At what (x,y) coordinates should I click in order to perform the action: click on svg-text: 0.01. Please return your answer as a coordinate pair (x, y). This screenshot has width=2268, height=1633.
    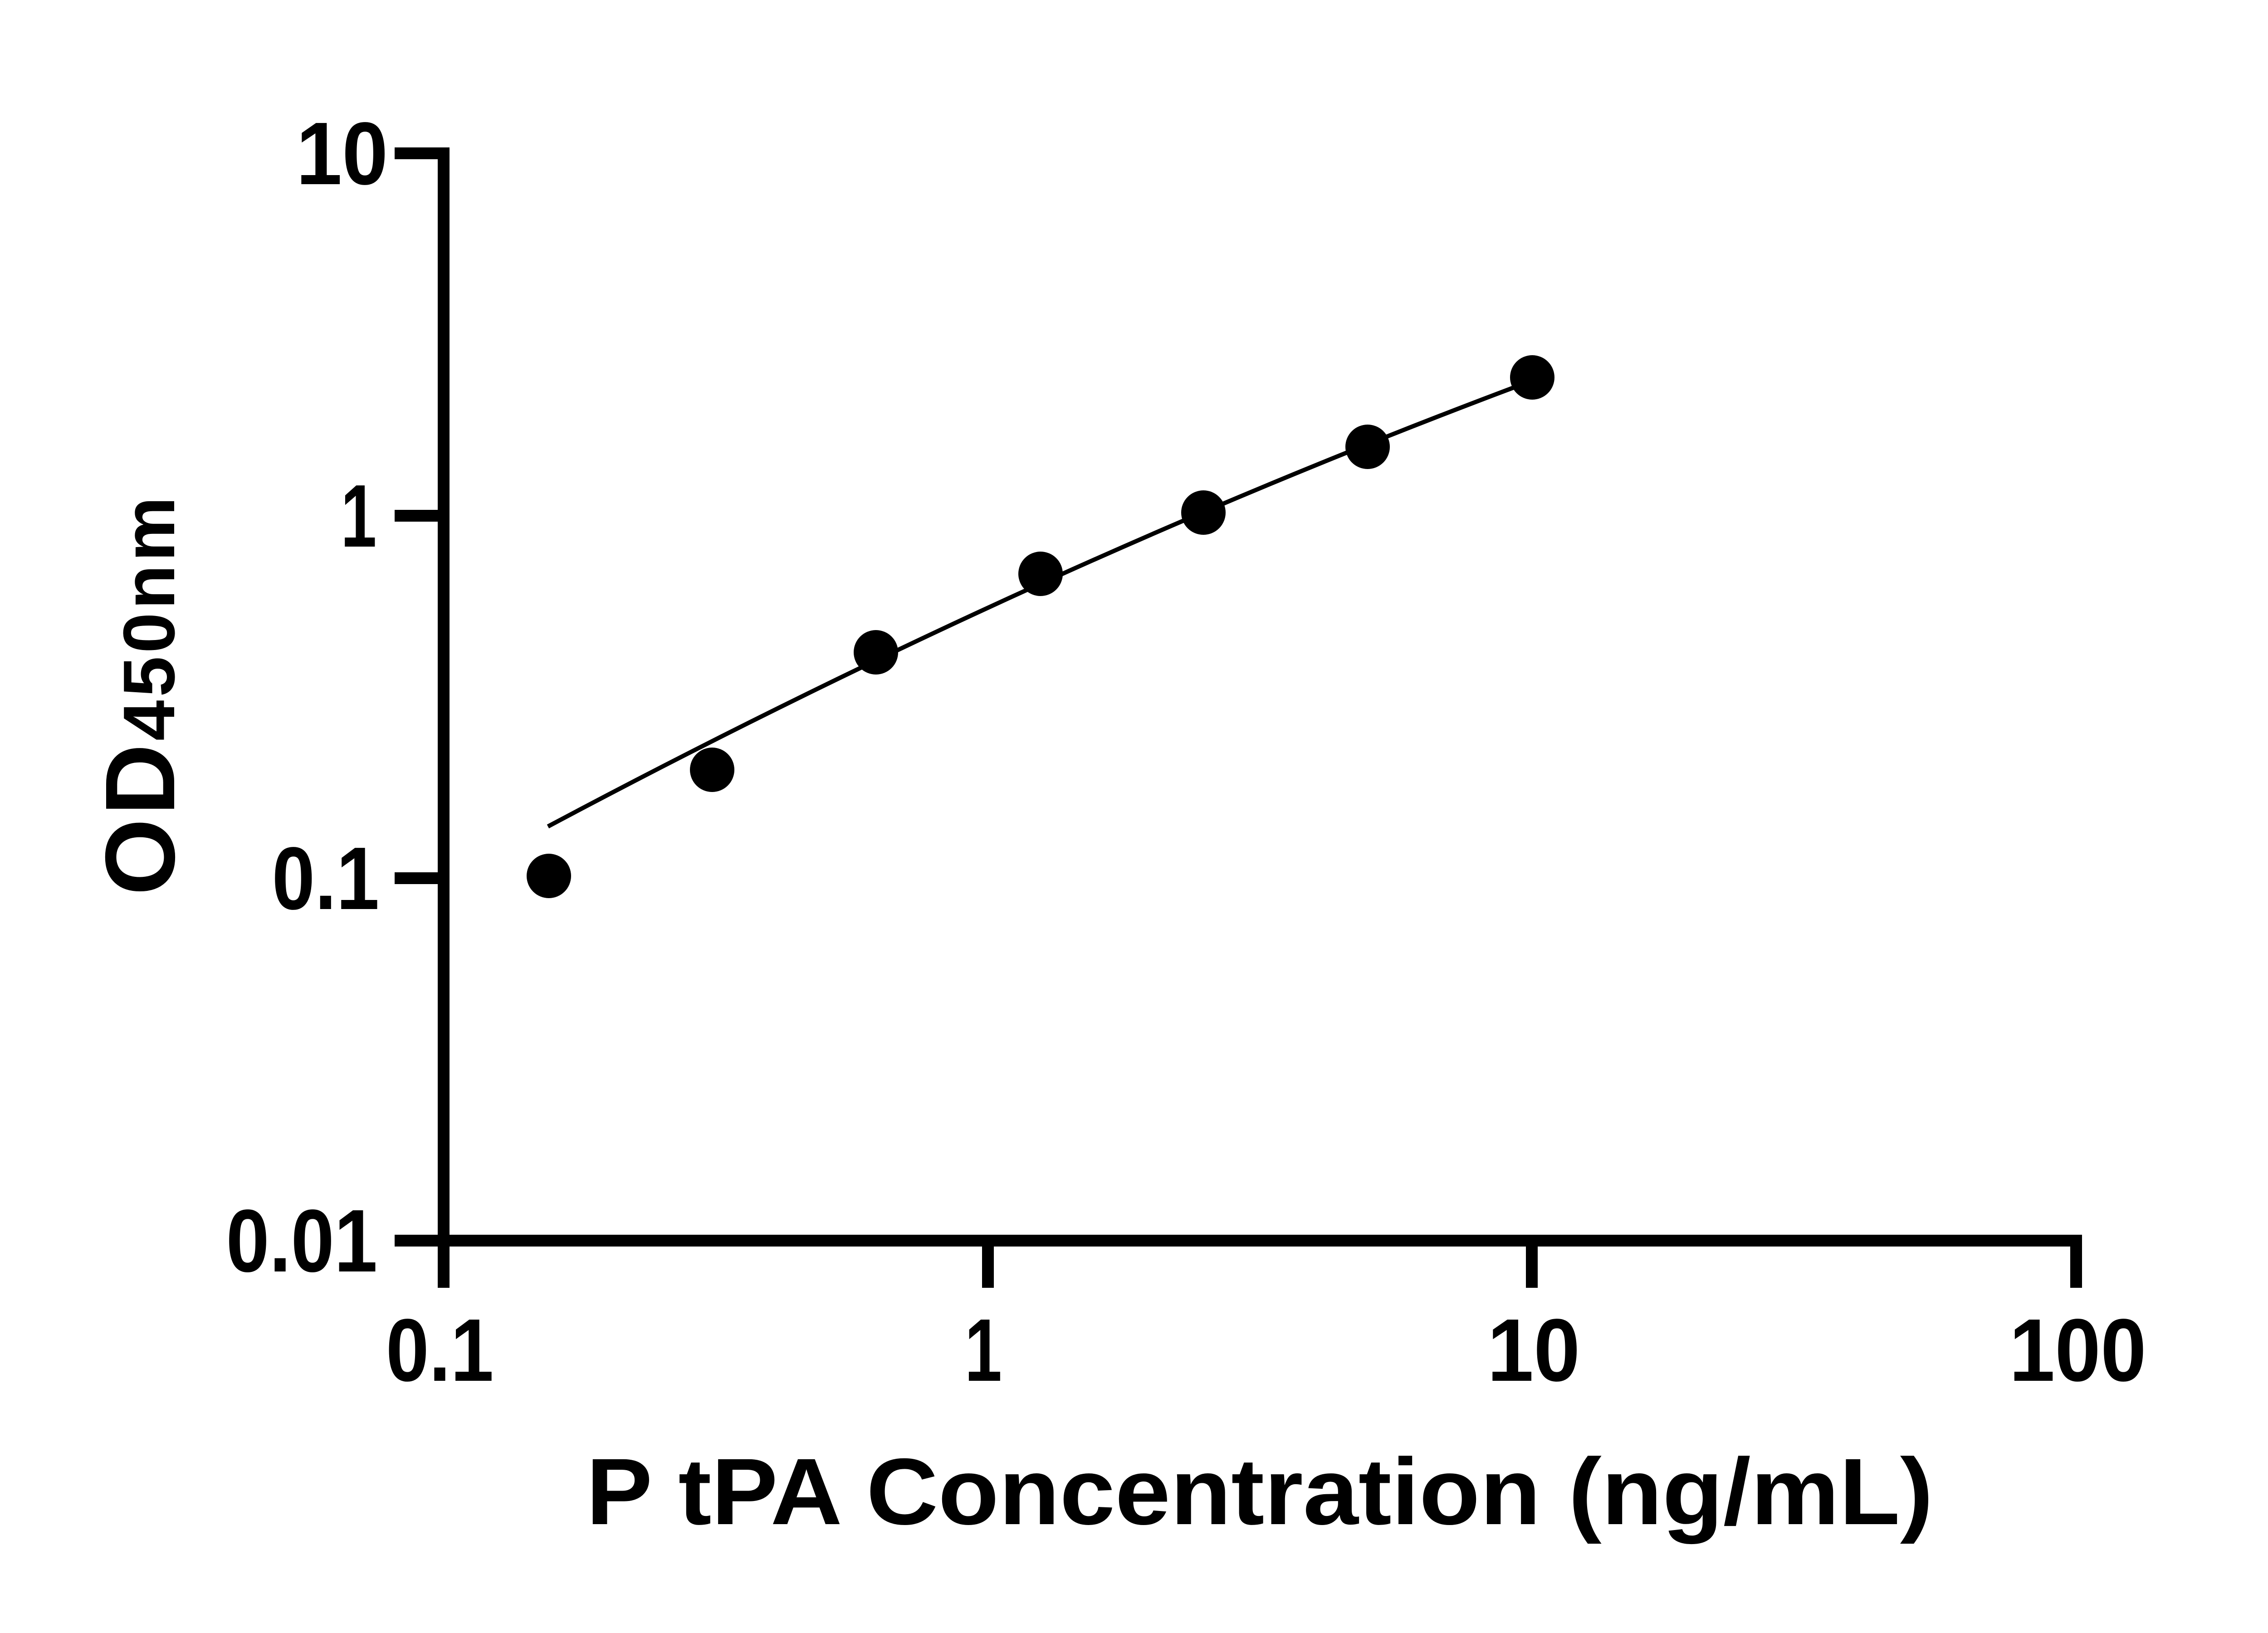
    Looking at the image, I should click on (302, 1241).